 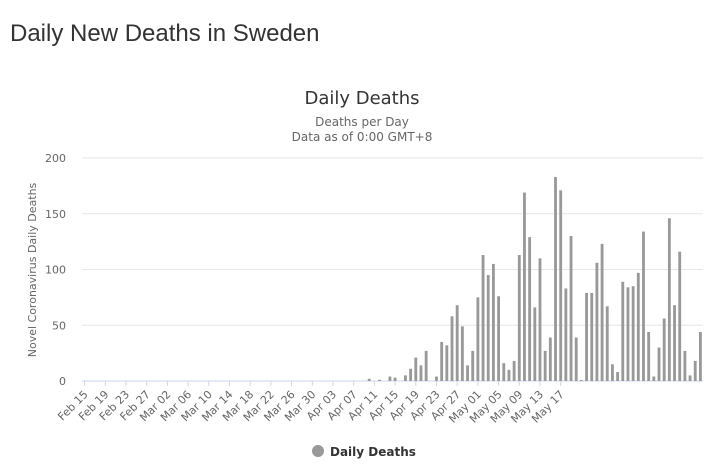 I want to click on chart-subtitle-line2: Data as of 0:00 GMT+8, so click(x=362, y=137).